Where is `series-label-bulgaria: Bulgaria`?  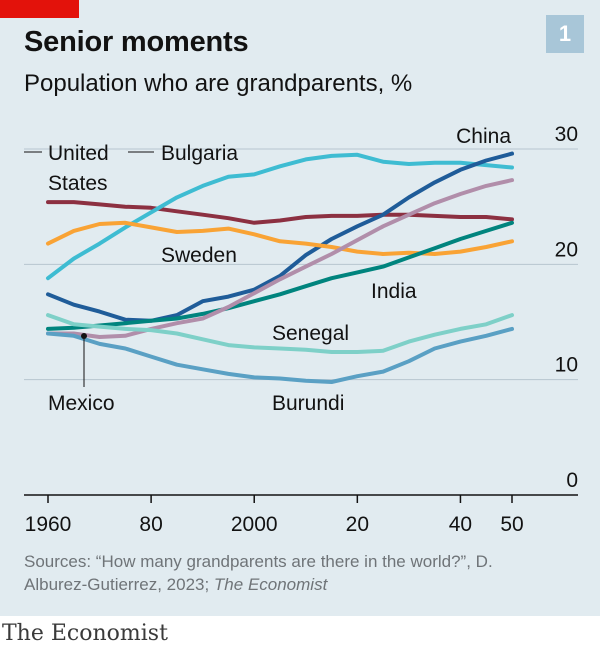 series-label-bulgaria: Bulgaria is located at coordinates (199, 153).